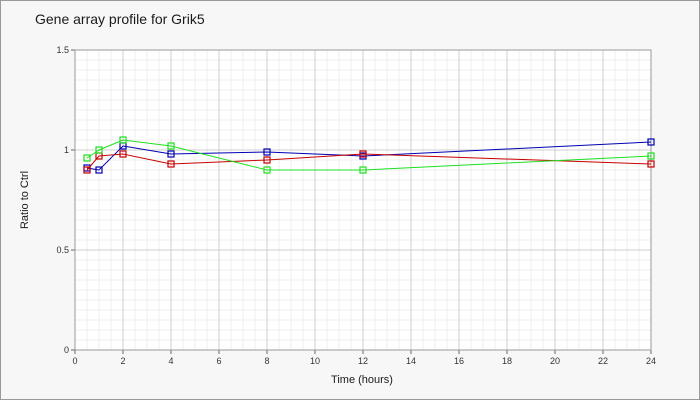 Image resolution: width=700 pixels, height=400 pixels. I want to click on x-tick-label: 24, so click(651, 361).